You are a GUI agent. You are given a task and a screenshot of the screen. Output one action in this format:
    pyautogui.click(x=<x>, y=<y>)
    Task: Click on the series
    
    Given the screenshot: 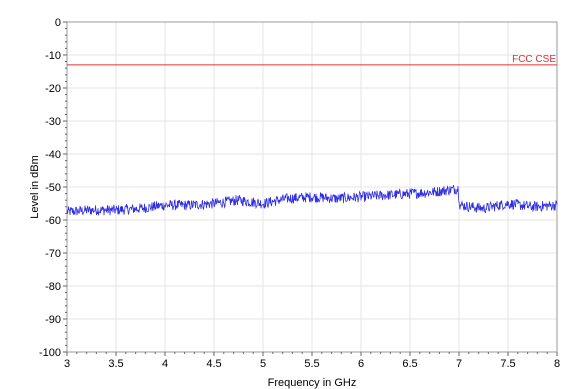 What is the action you would take?
    pyautogui.click(x=312, y=200)
    